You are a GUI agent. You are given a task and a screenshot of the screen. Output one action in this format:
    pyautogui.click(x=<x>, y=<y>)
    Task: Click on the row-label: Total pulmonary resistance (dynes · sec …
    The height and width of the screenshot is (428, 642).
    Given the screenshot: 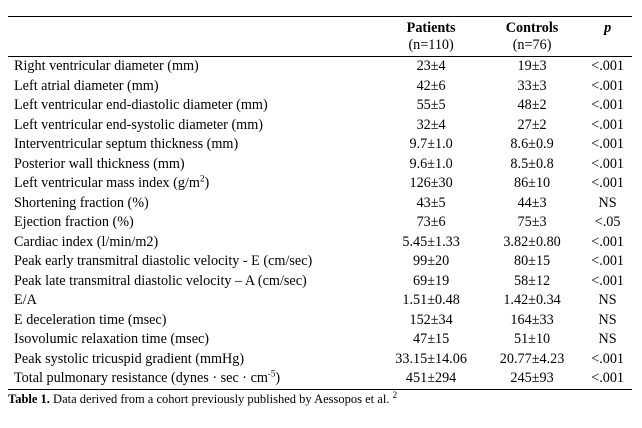 What is the action you would take?
    pyautogui.click(x=195, y=379)
    